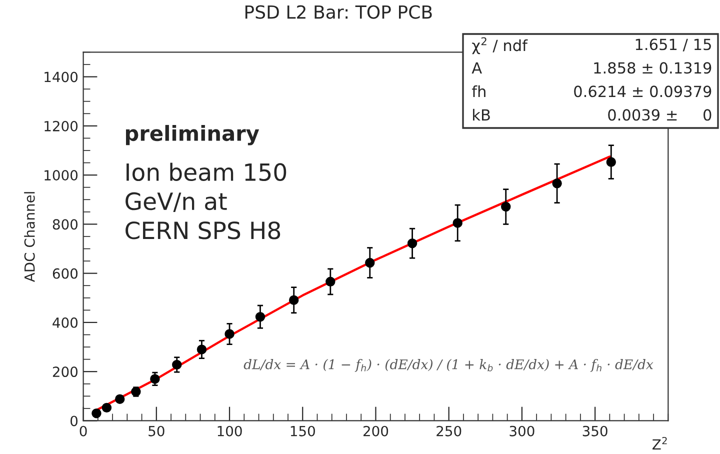 Image resolution: width=720 pixels, height=454 pixels. Describe the element at coordinates (375, 431) in the screenshot. I see `x-tick-label: 200` at that location.